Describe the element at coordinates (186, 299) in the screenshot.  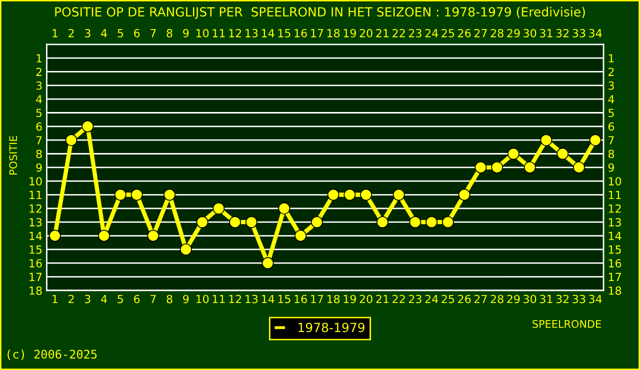
I see `x-tick-label: 9` at that location.